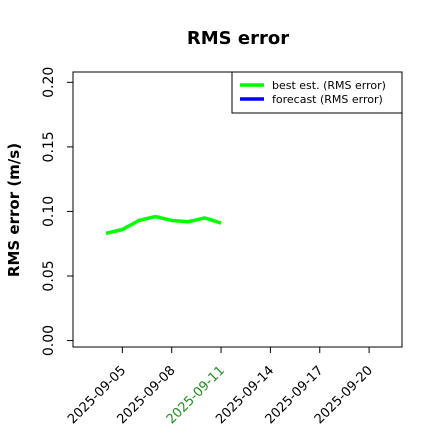  I want to click on y-tick-label: 0.10, so click(49, 211).